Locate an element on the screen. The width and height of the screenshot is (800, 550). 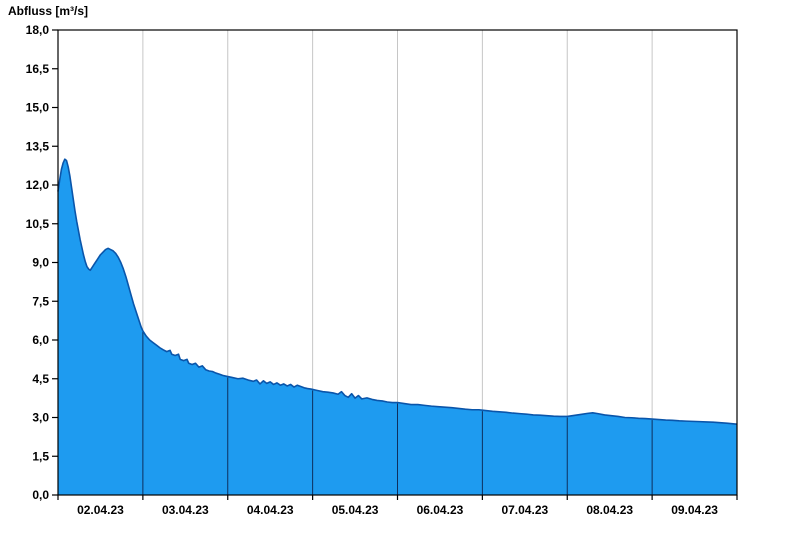
x-tick-label: 02.04.23 is located at coordinates (100, 510).